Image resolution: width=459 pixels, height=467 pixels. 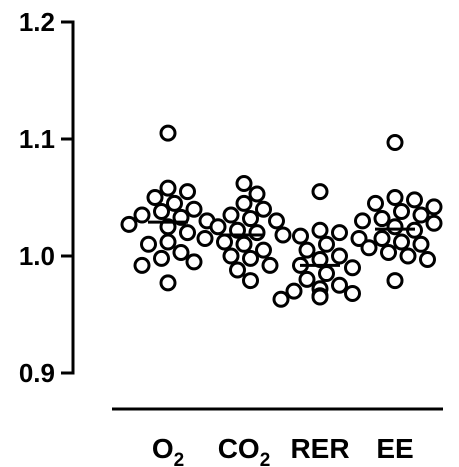 I want to click on category-name: RER, so click(x=319, y=448).